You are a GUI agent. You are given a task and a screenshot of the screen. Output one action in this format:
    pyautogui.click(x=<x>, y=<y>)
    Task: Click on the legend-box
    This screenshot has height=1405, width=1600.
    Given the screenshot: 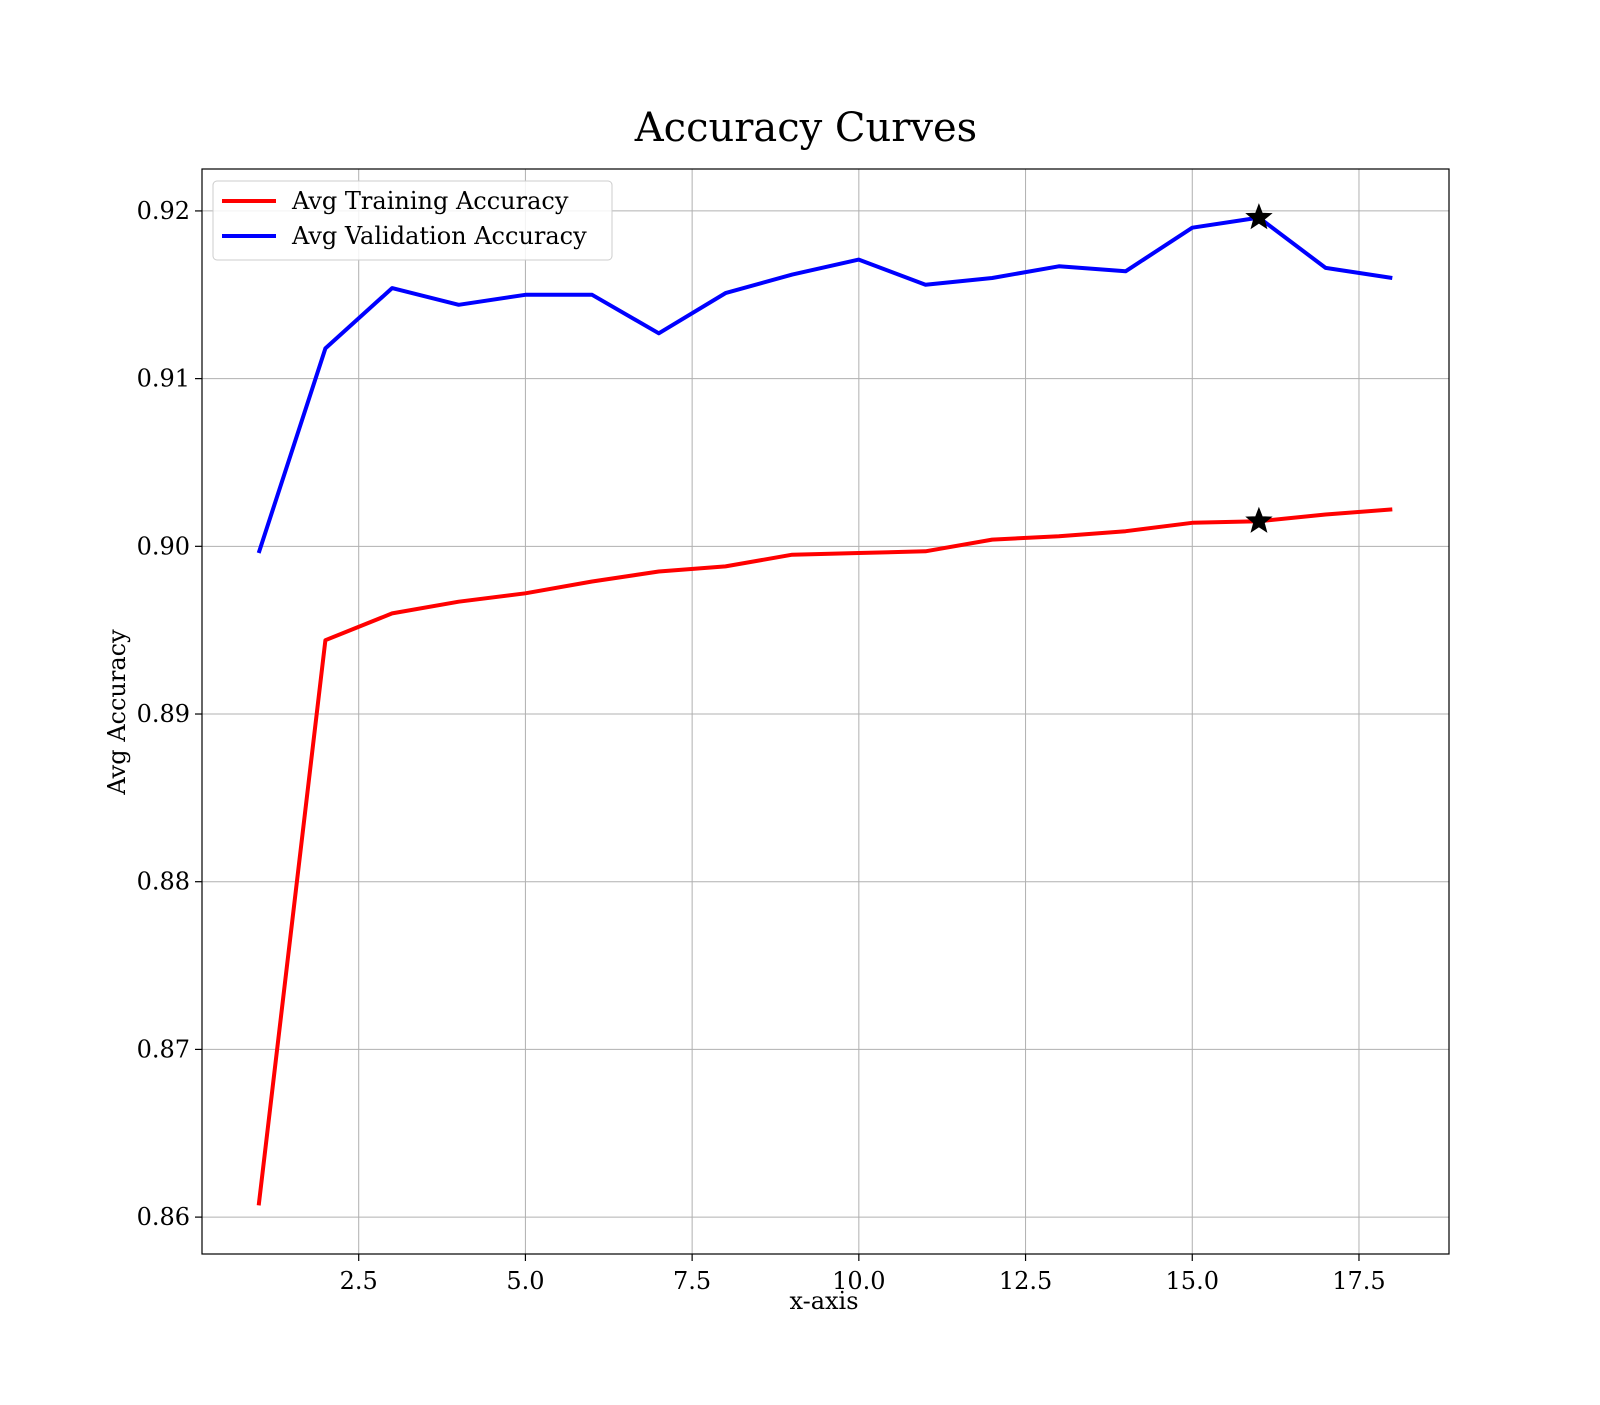 What is the action you would take?
    pyautogui.click(x=412, y=220)
    